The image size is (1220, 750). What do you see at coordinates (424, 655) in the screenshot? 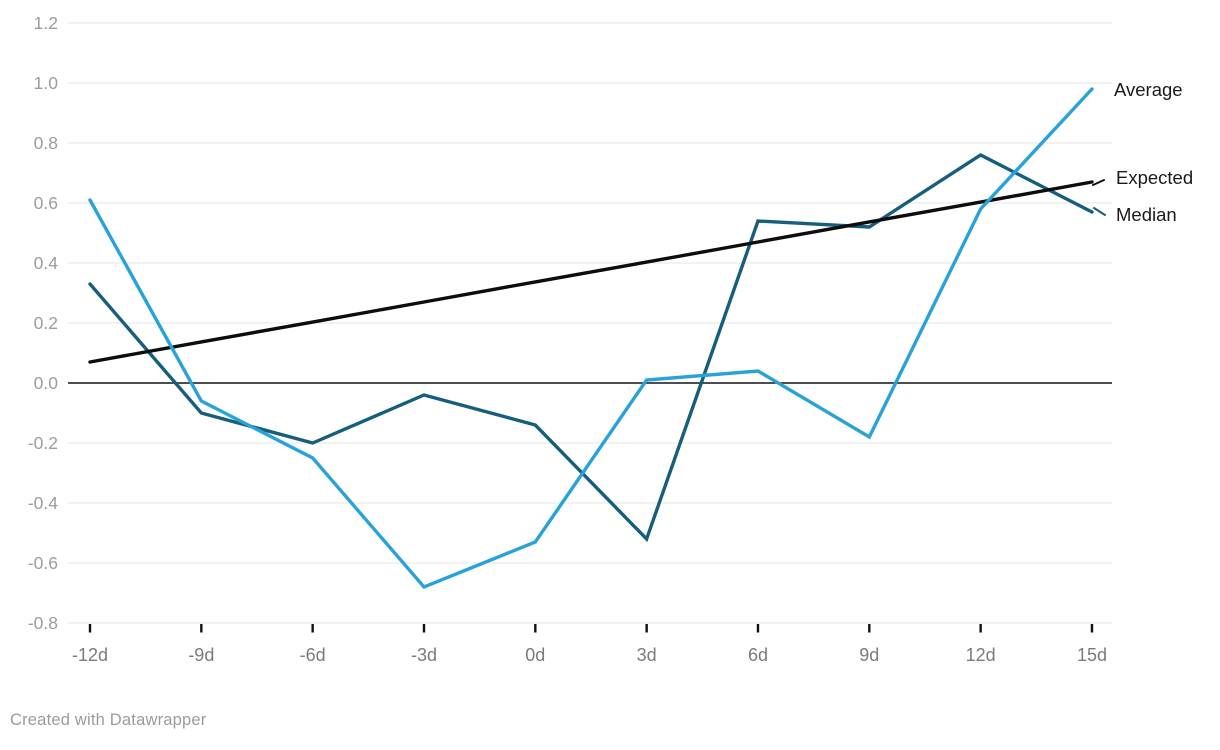
I see `x-tick-label: -3d` at bounding box center [424, 655].